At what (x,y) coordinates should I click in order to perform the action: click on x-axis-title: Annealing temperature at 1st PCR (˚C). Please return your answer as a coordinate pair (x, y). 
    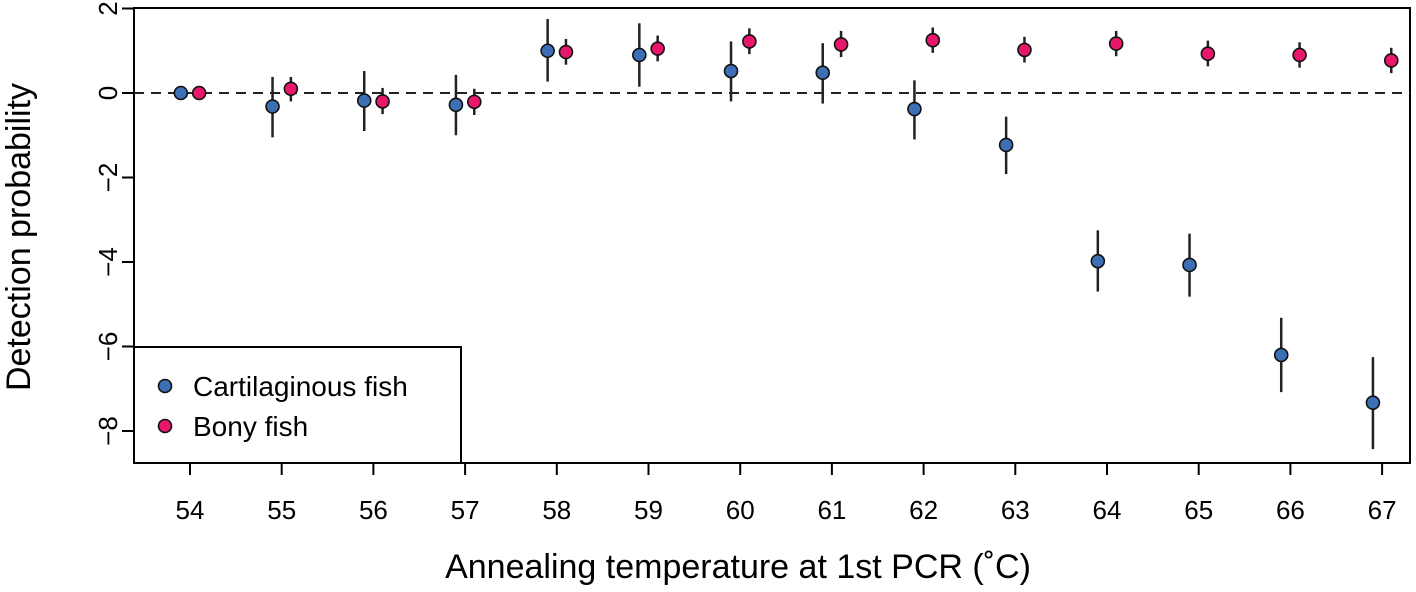
    Looking at the image, I should click on (738, 567).